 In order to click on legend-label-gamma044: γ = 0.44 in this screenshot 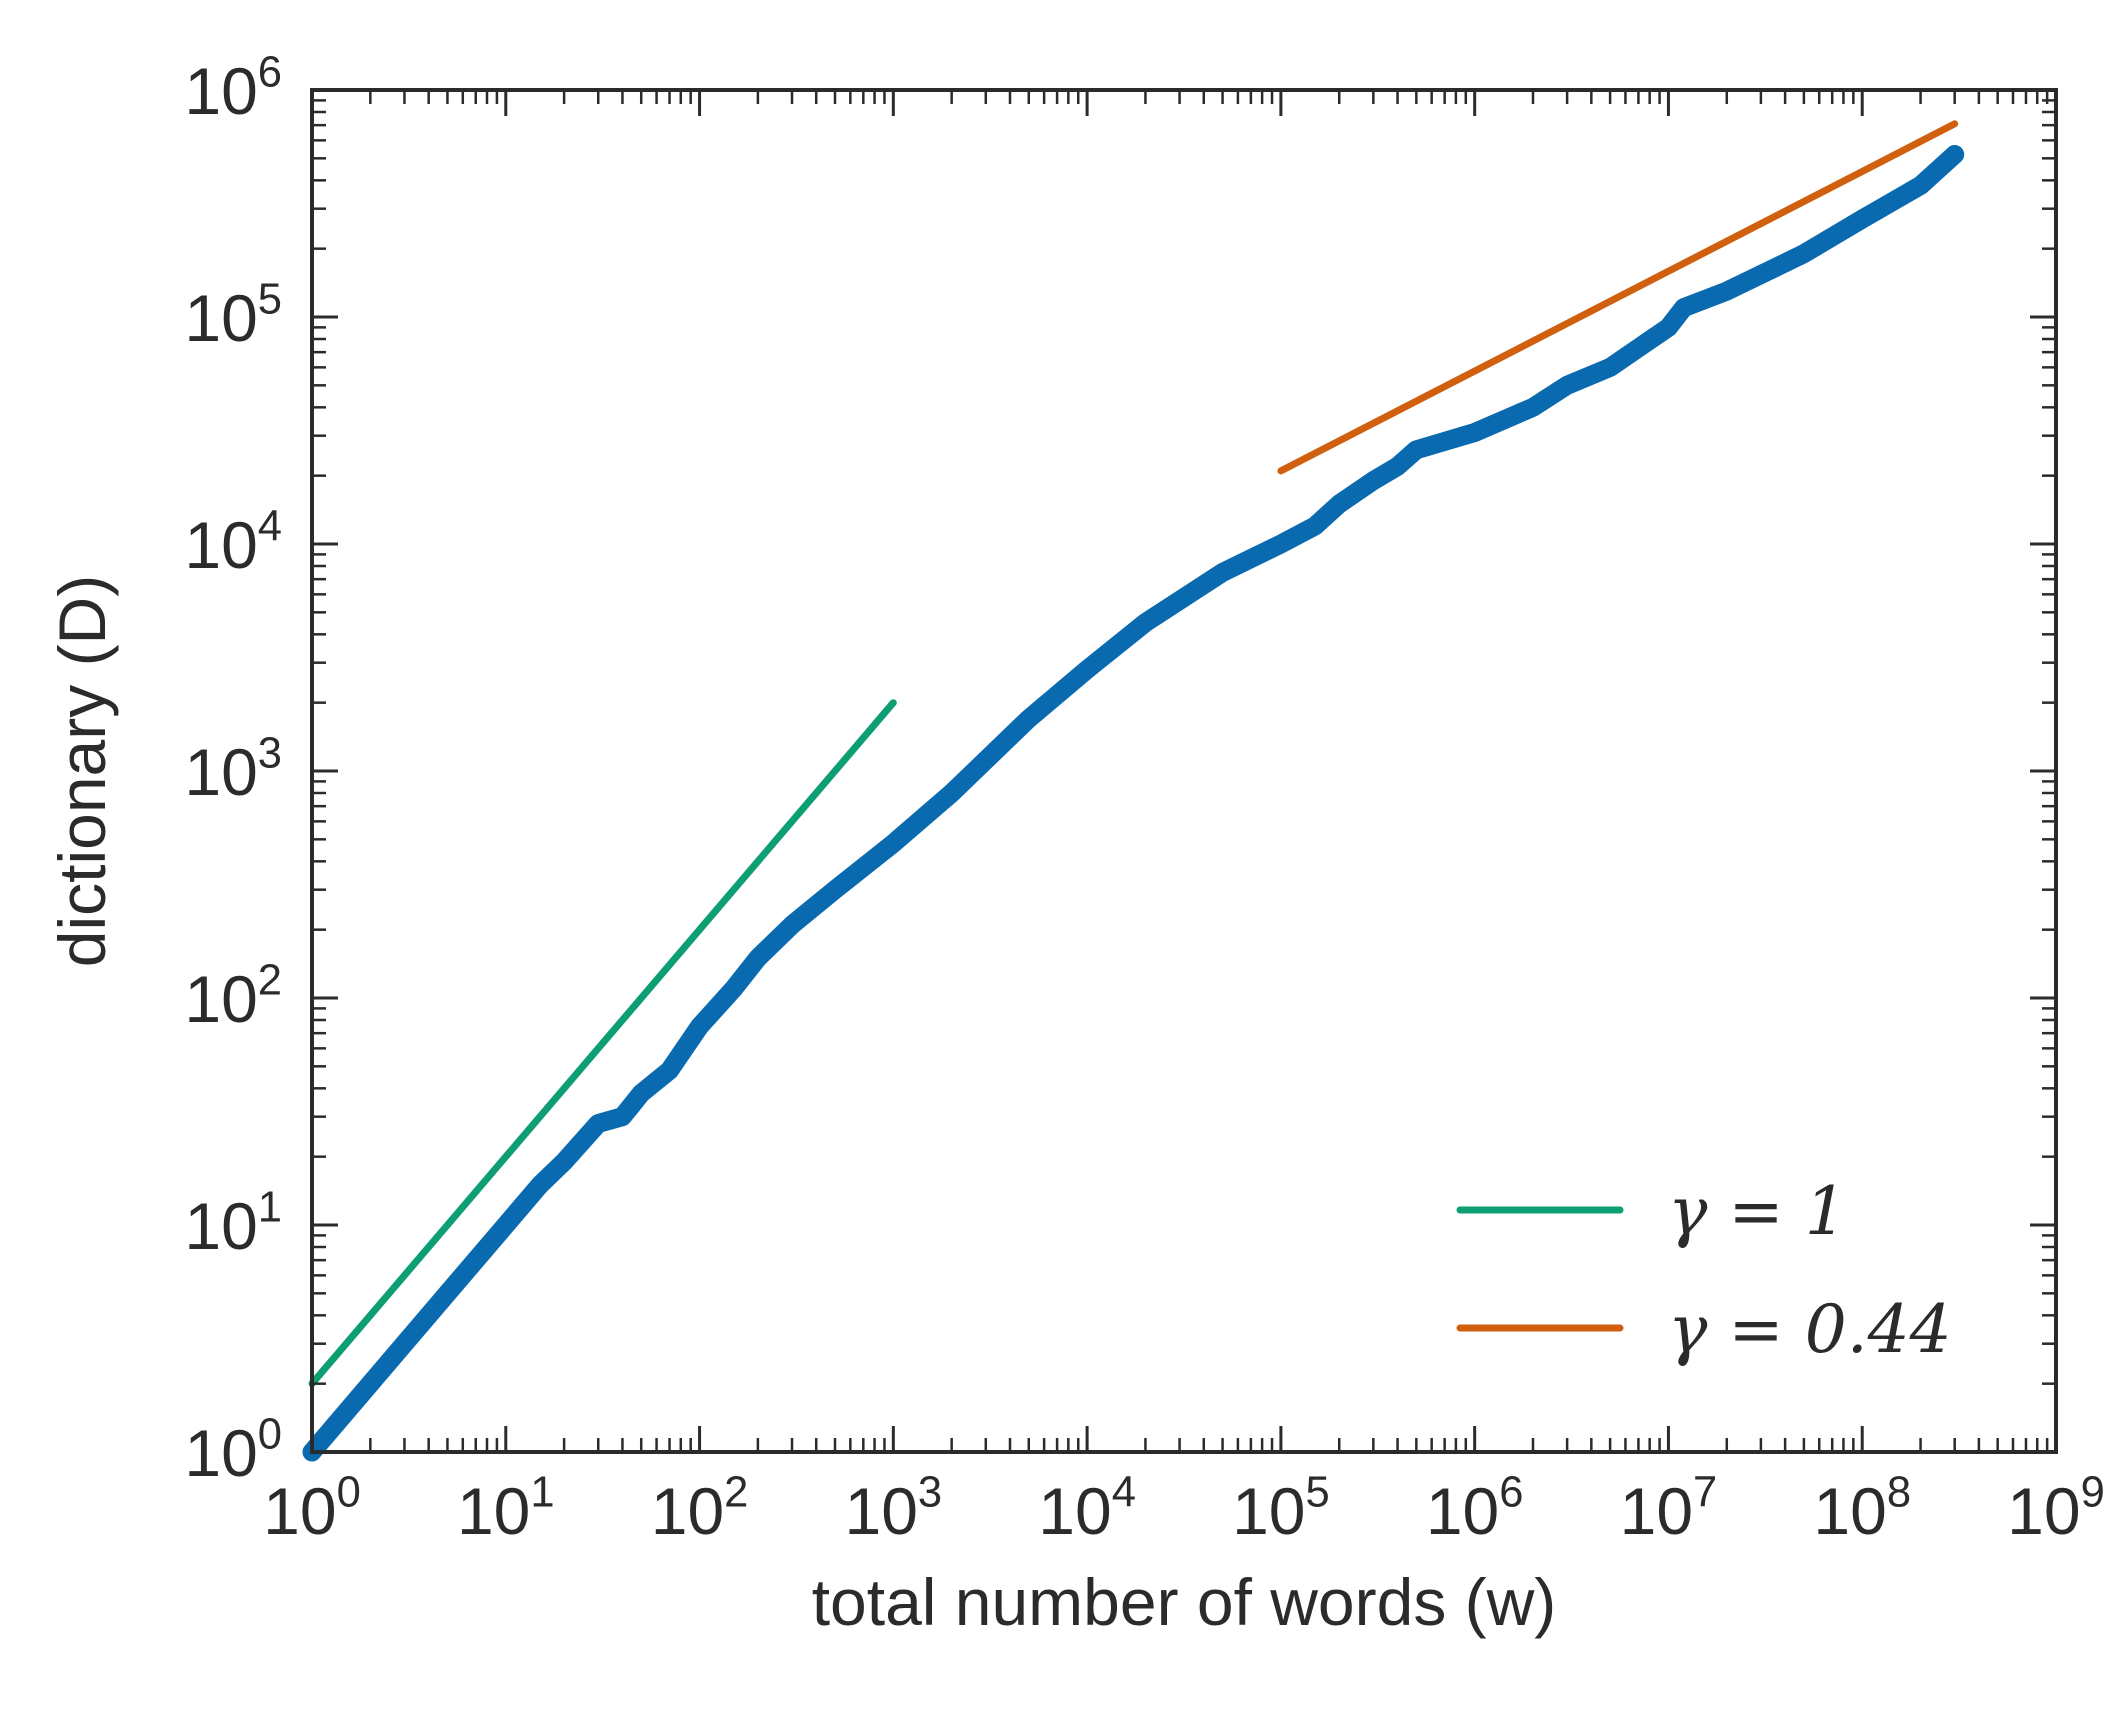, I will do `click(1810, 1329)`.